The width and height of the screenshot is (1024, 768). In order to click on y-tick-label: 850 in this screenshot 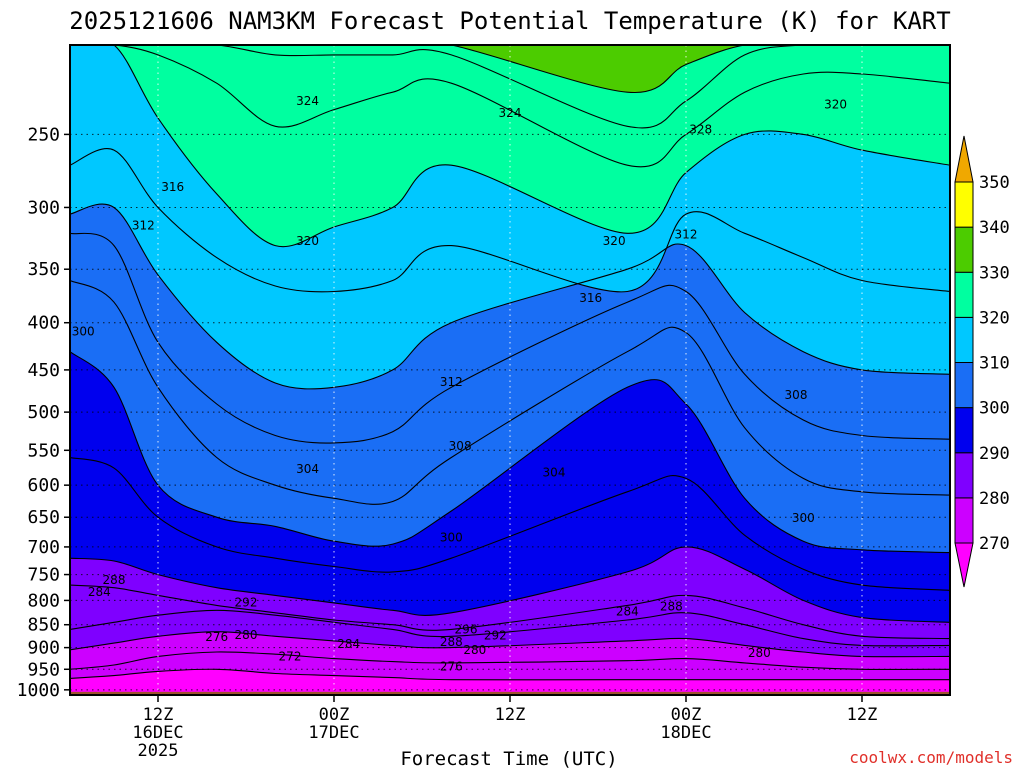, I will do `click(43, 625)`.